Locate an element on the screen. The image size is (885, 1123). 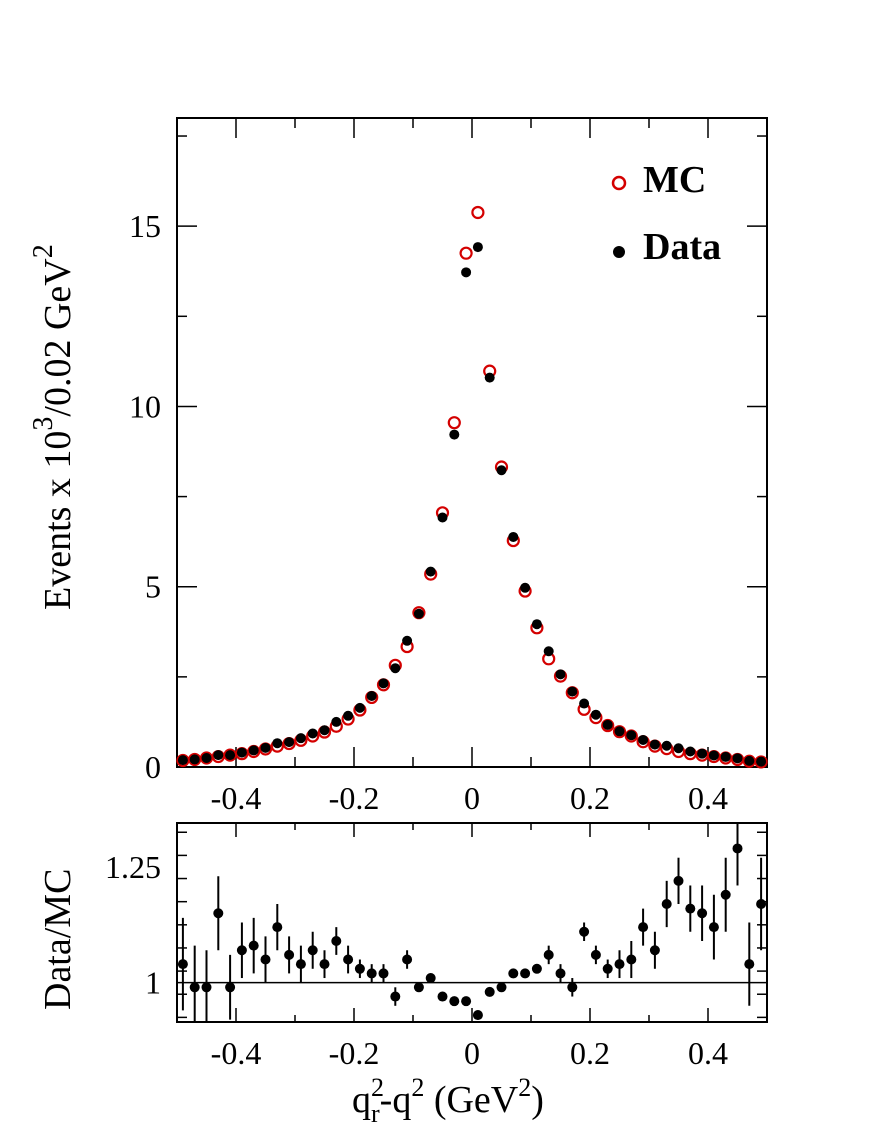
legend: MC Data is located at coordinates (666, 213).